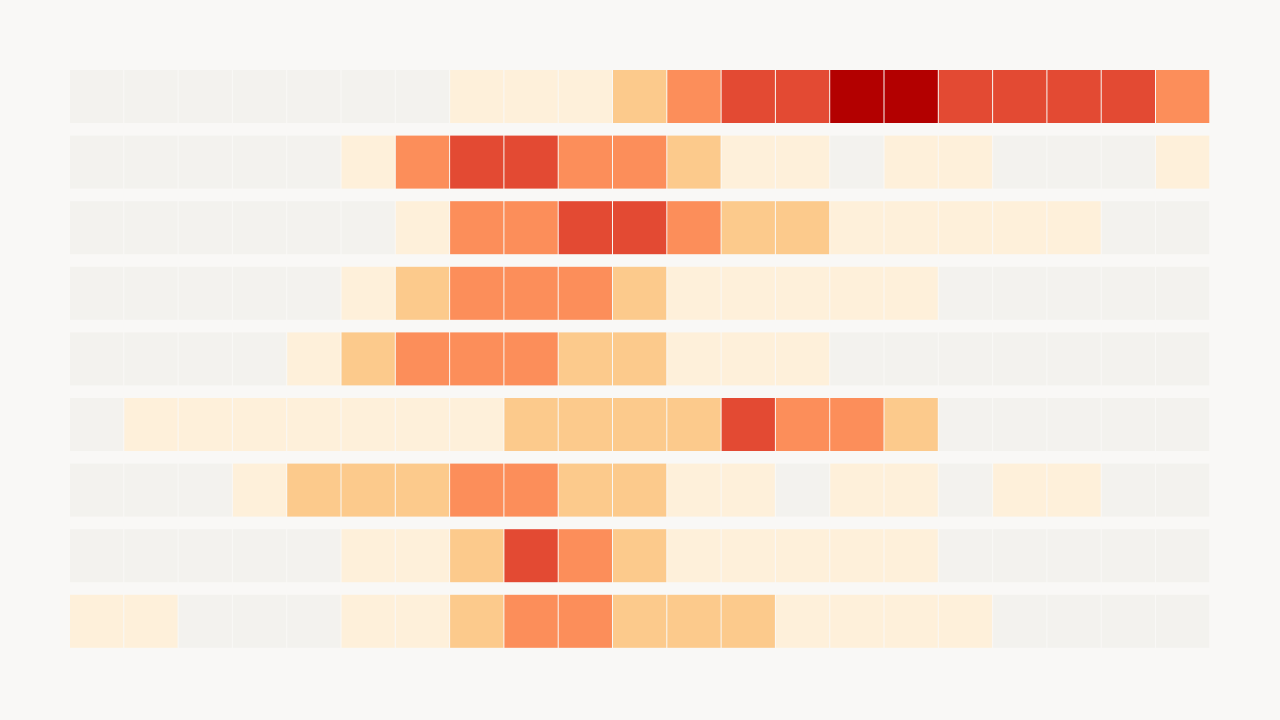 This screenshot has width=1280, height=720. I want to click on heatmap-cell-r4-c14, so click(857, 359).